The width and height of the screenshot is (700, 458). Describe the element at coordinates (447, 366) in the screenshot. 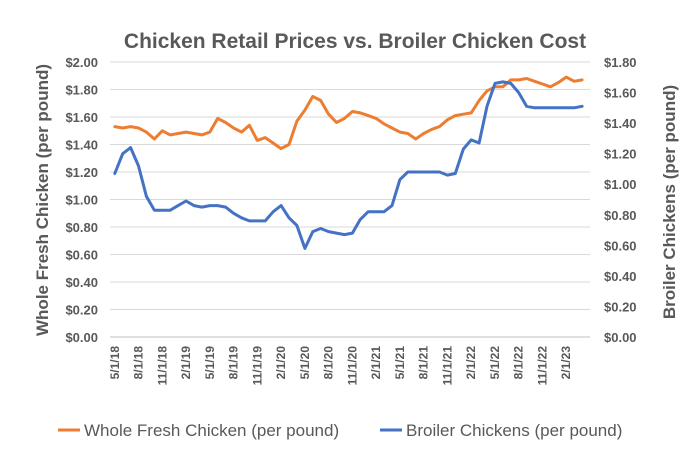

I see `x-tick-label: 11/1/21` at that location.